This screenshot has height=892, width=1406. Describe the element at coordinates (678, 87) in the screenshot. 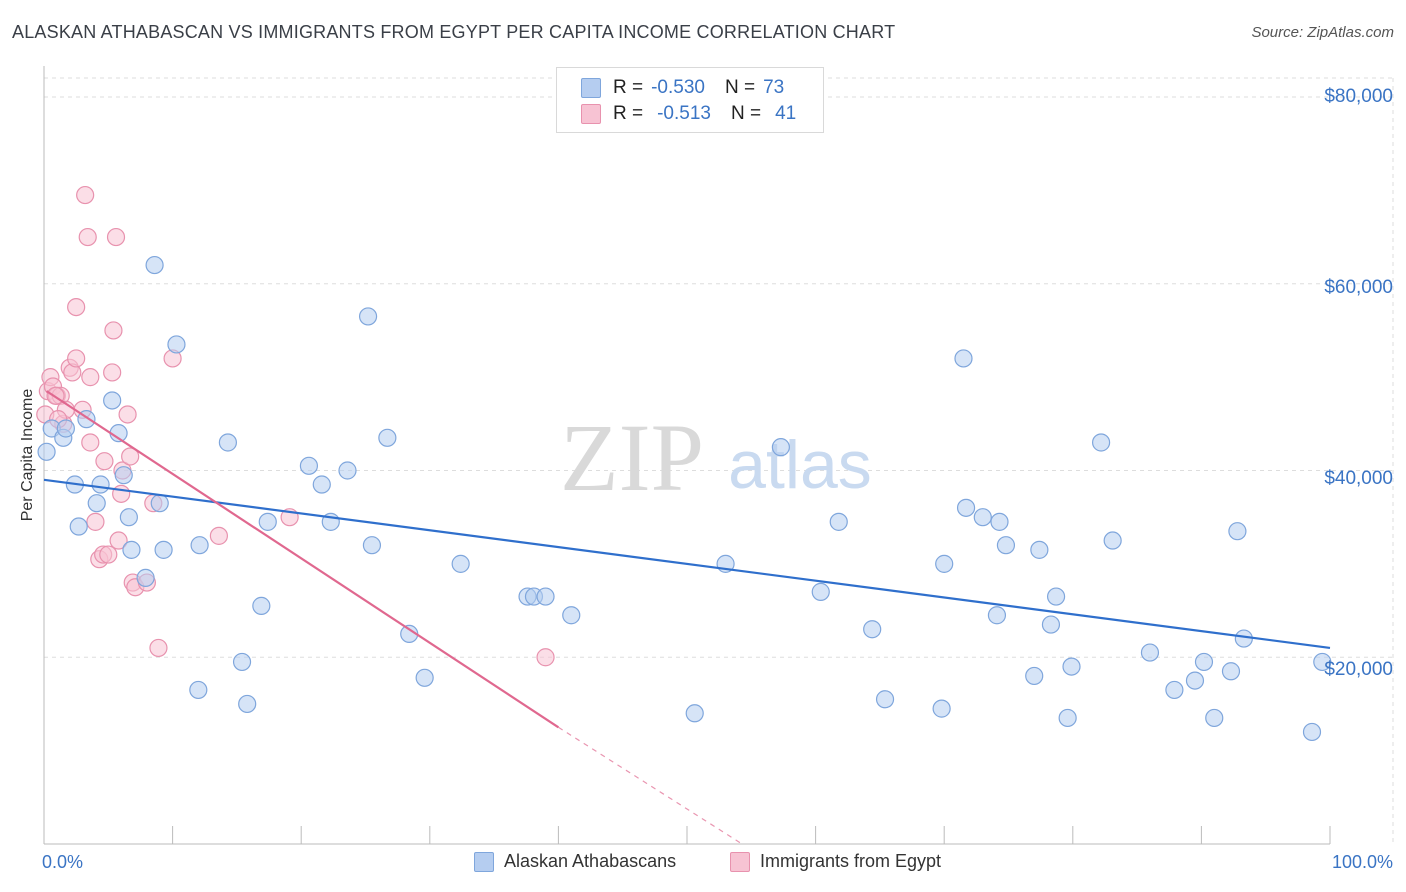

I see `legend-r-value: -0.530` at that location.